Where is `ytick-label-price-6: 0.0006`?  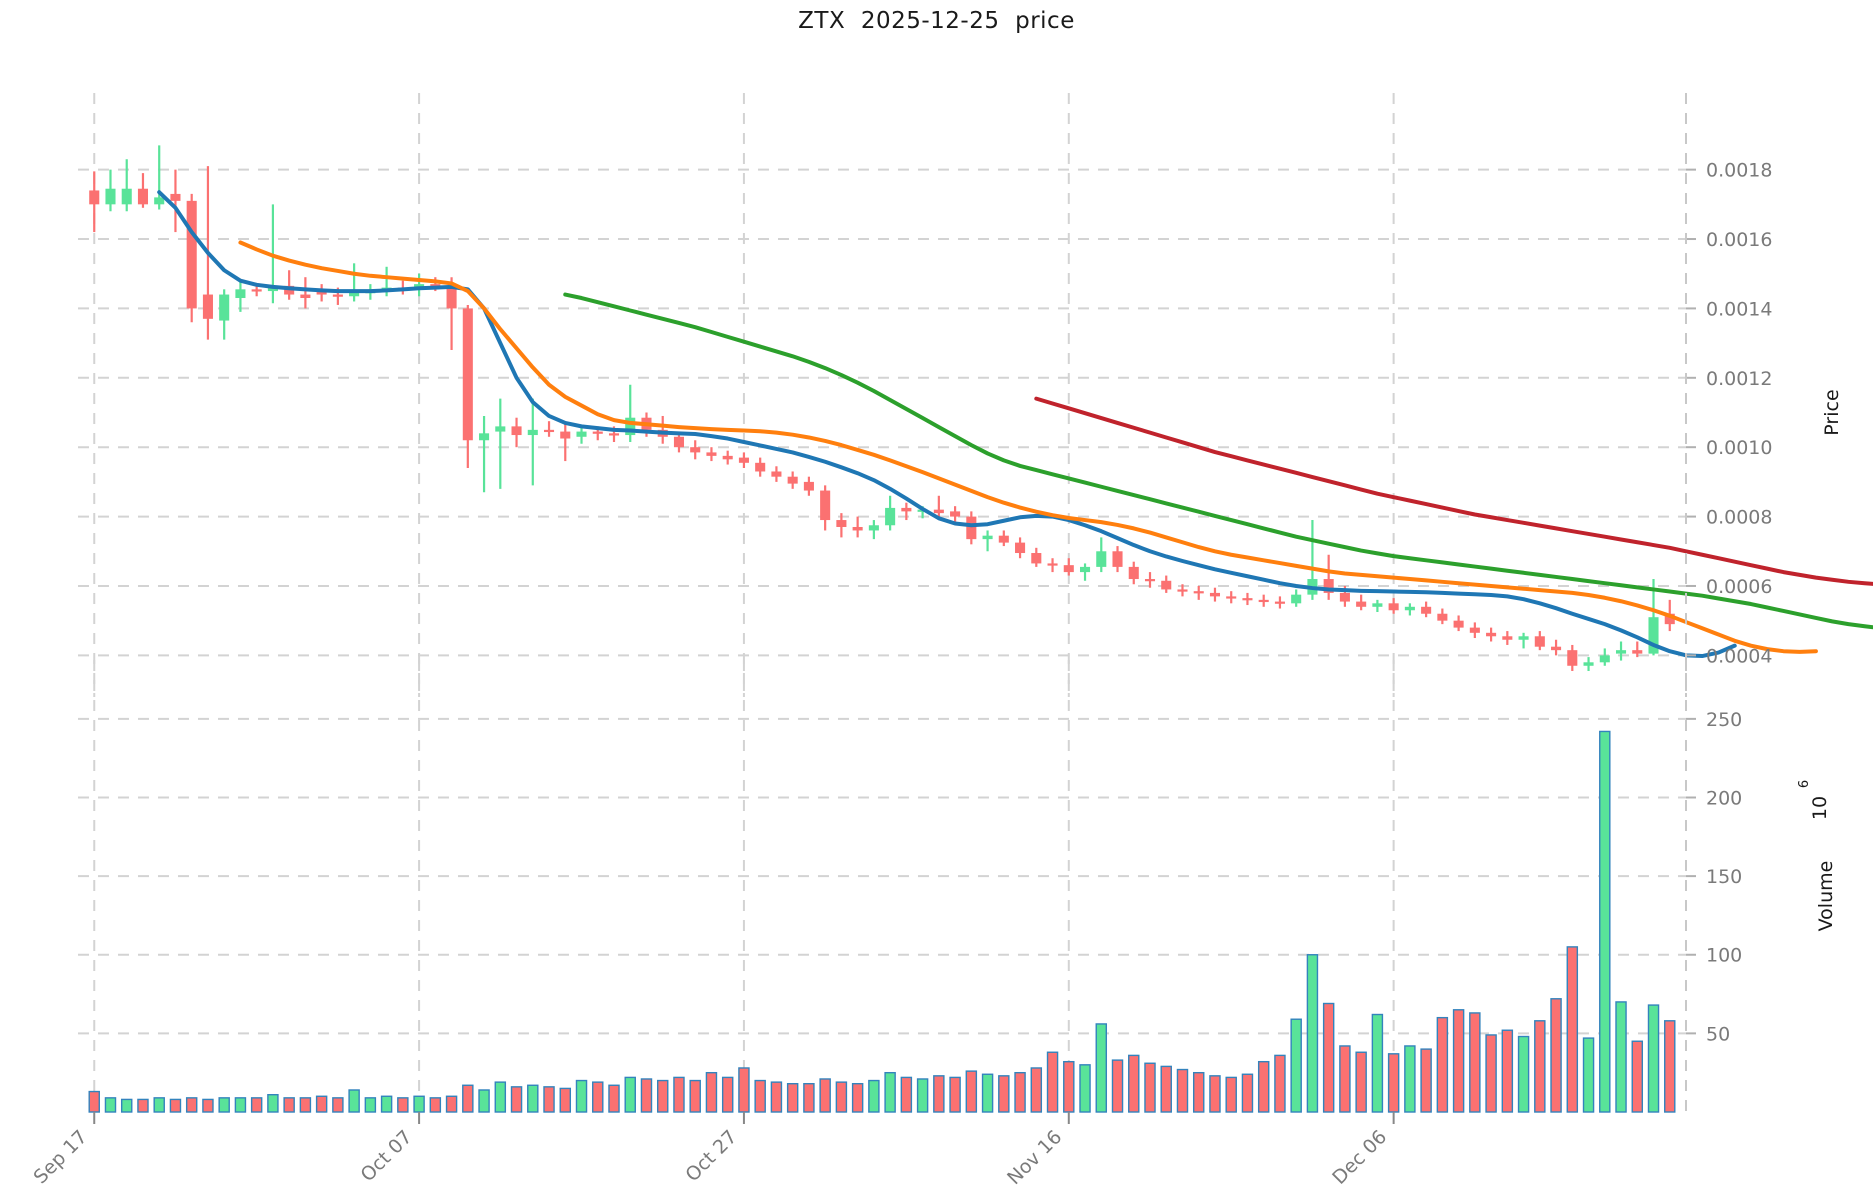
ytick-label-price-6: 0.0006 is located at coordinates (1739, 587).